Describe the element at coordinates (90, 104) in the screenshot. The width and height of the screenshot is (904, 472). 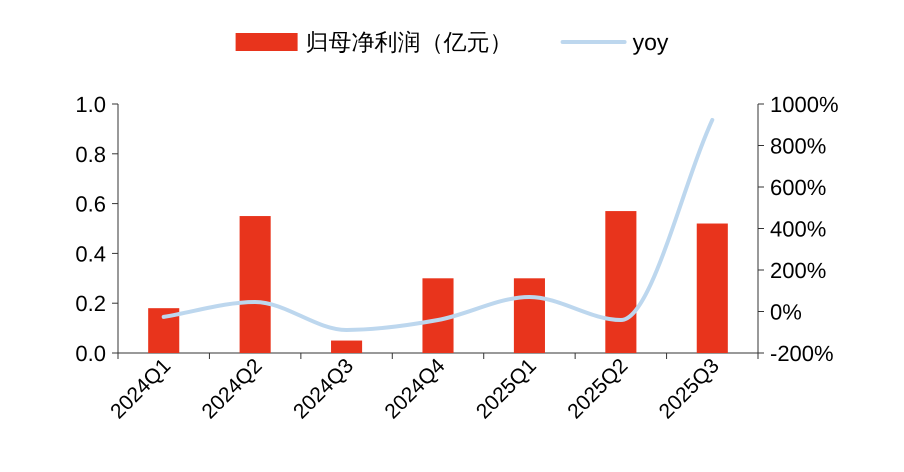
I see `y-tick-label: 1.0` at that location.